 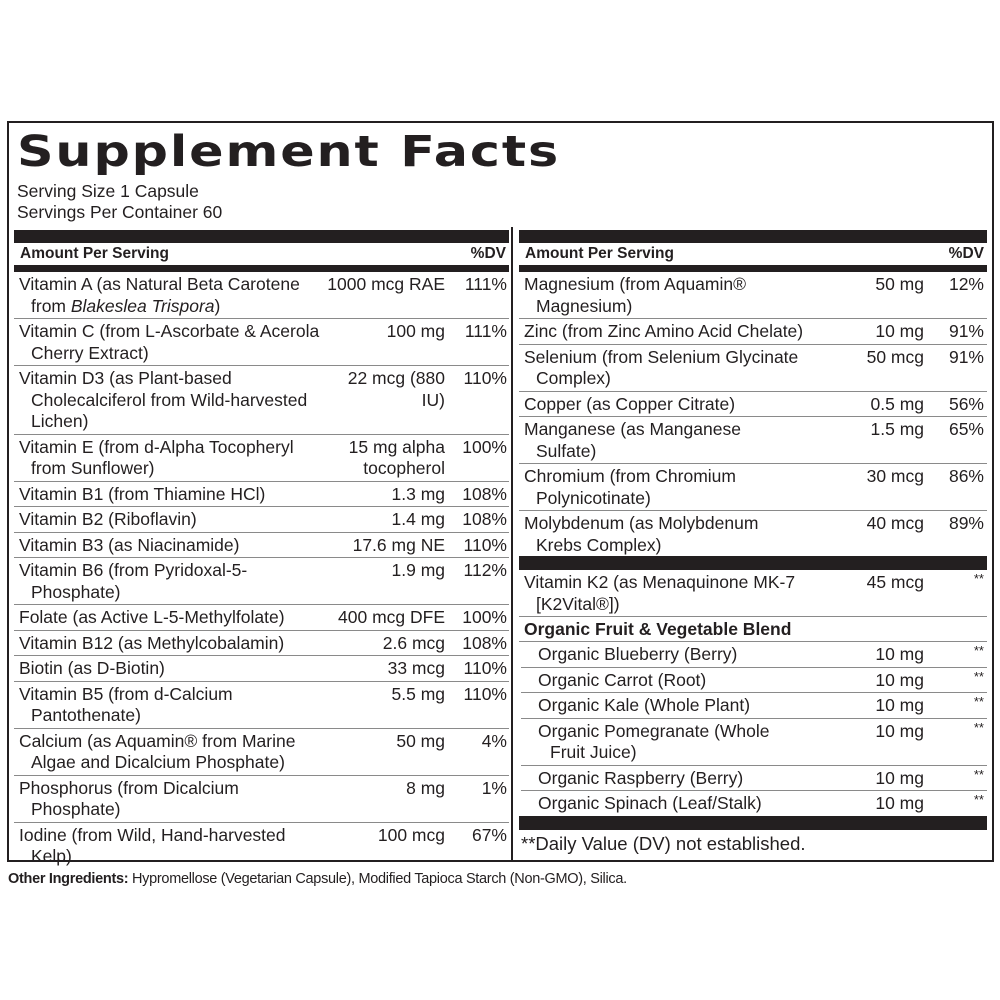 I want to click on nutrient-name-text: Vitamin A (as Natural Beta Carotene from, so click(x=159, y=295).